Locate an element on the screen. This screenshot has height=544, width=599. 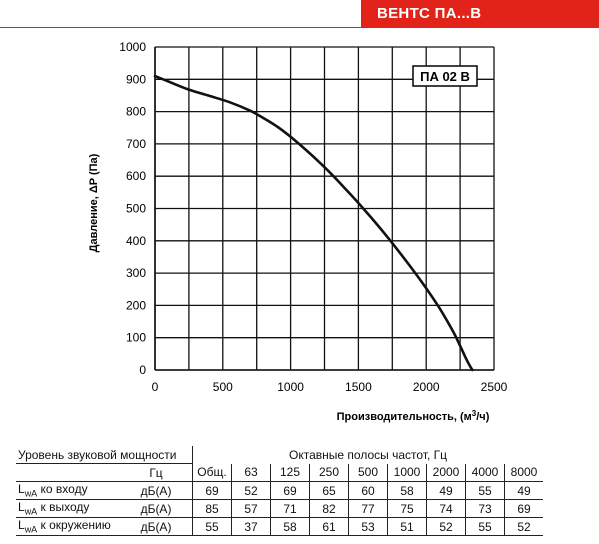
table-cell: 61 is located at coordinates (329, 526).